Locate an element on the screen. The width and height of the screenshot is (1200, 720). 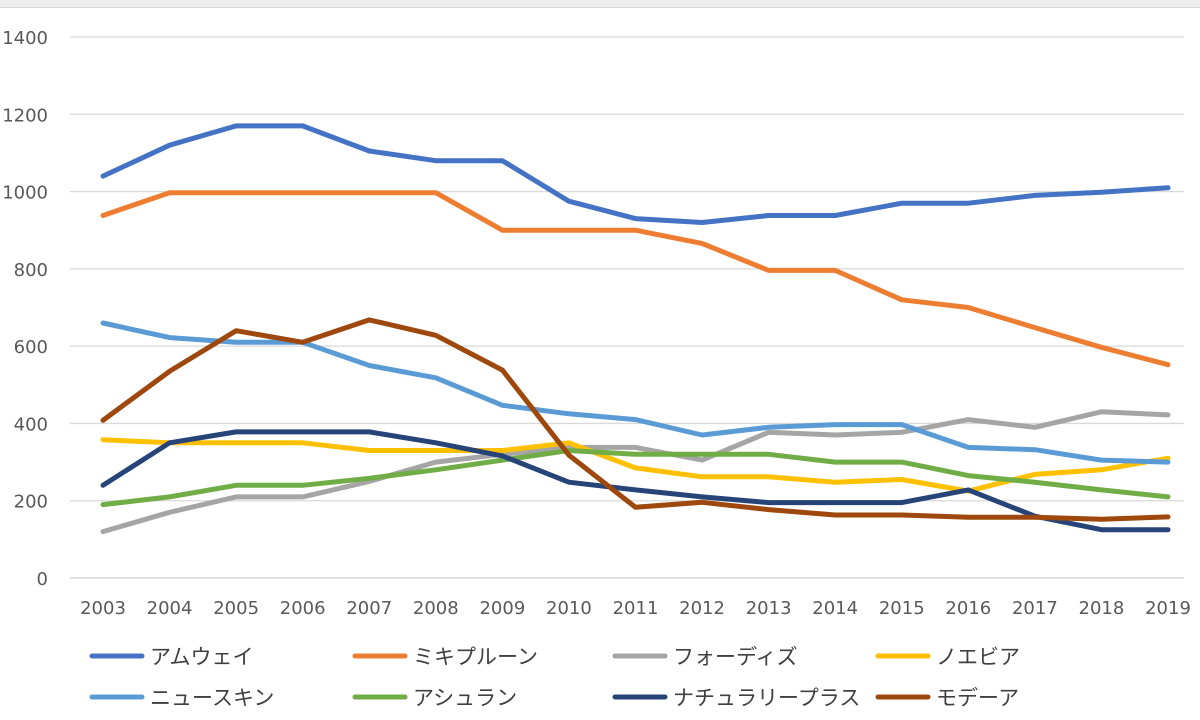
x-tick-label: 2015 is located at coordinates (902, 608).